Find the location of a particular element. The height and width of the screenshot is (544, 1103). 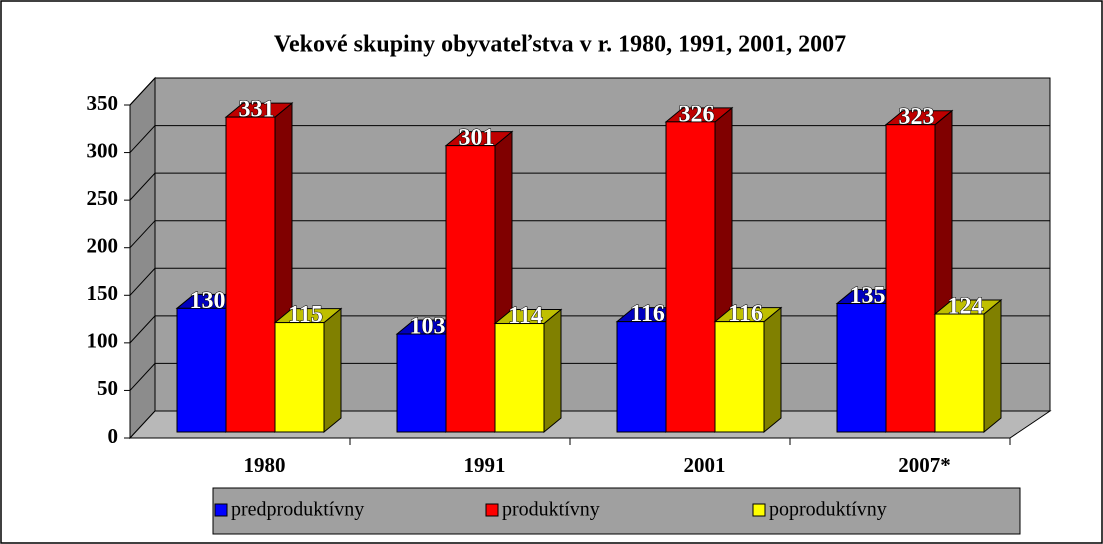

data-label: 124 is located at coordinates (966, 307).